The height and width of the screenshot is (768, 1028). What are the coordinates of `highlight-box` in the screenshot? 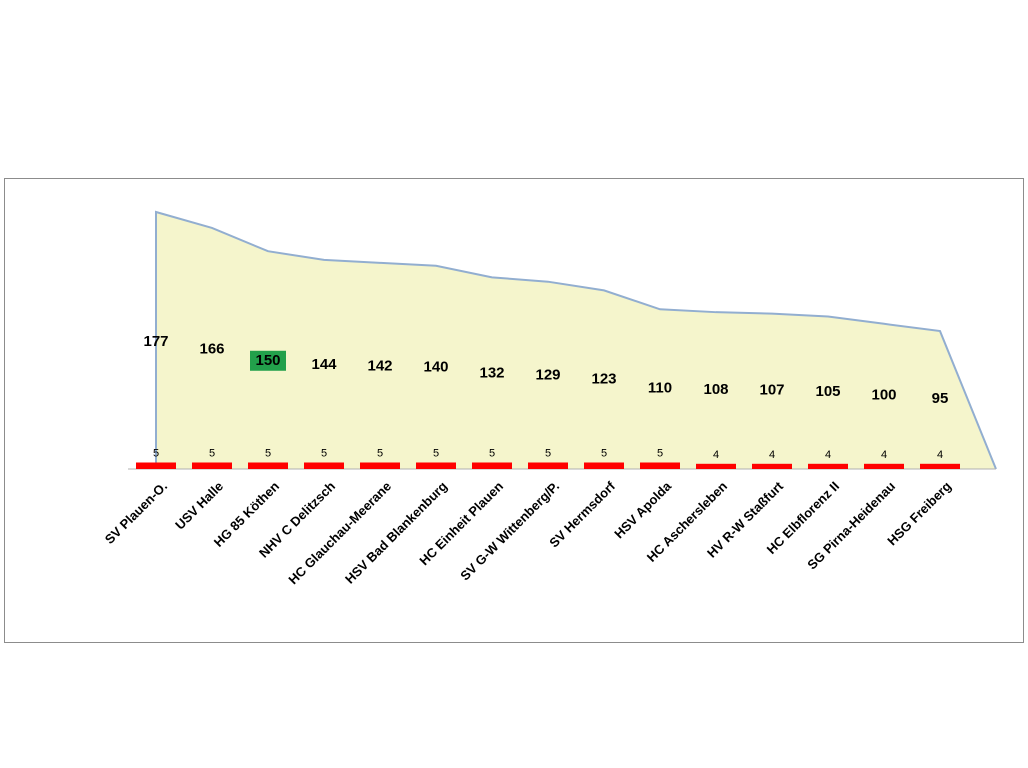 It's located at (268, 360).